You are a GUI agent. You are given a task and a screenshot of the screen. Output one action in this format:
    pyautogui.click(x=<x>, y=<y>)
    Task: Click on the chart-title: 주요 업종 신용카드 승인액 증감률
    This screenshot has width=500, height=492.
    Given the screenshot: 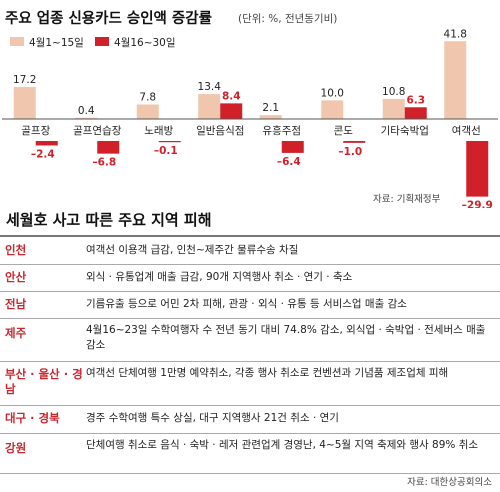 What is the action you would take?
    pyautogui.click(x=108, y=18)
    